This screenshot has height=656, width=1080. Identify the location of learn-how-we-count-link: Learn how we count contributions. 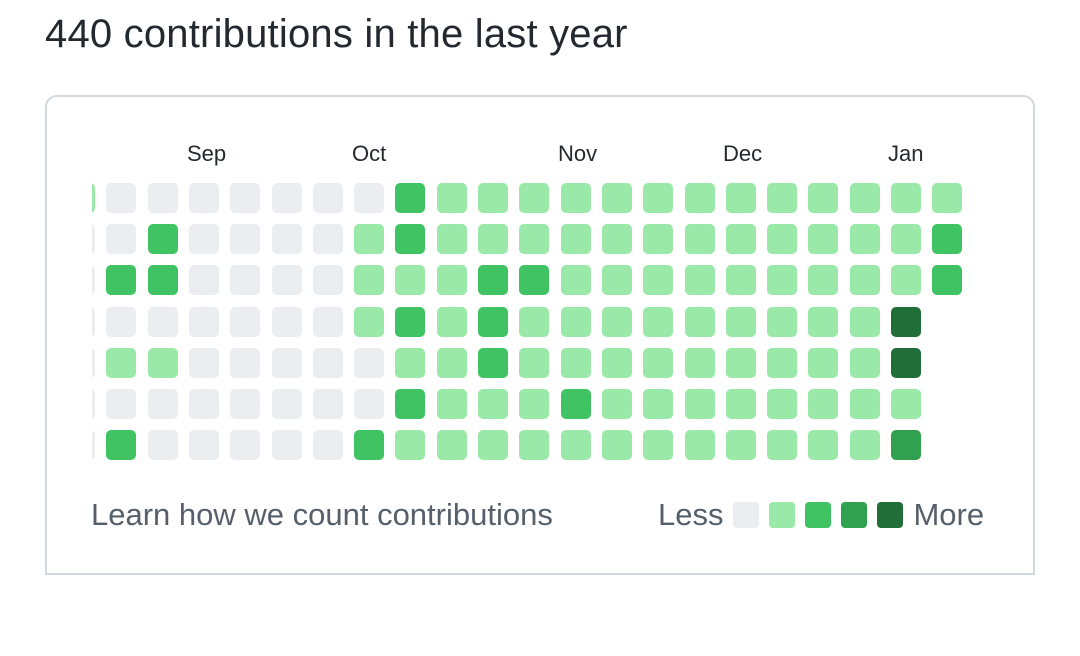
(322, 514).